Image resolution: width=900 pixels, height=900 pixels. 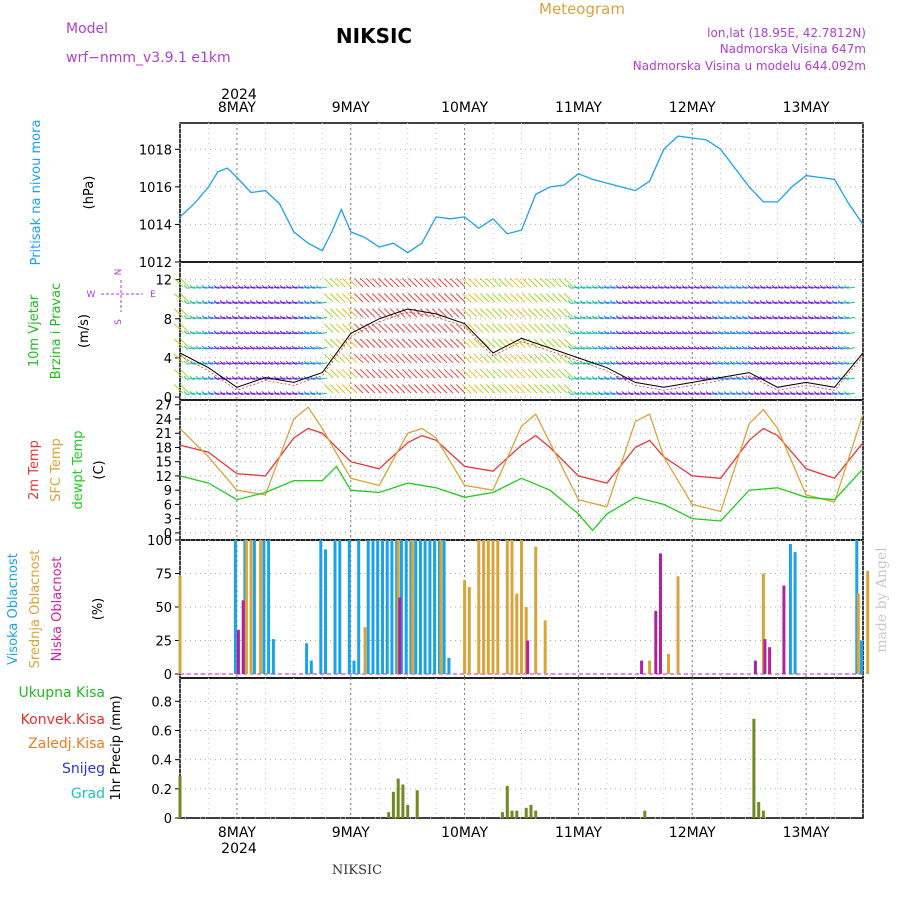 What do you see at coordinates (61, 693) in the screenshot?
I see `precip-legend-entry: Ukupna Kisa` at bounding box center [61, 693].